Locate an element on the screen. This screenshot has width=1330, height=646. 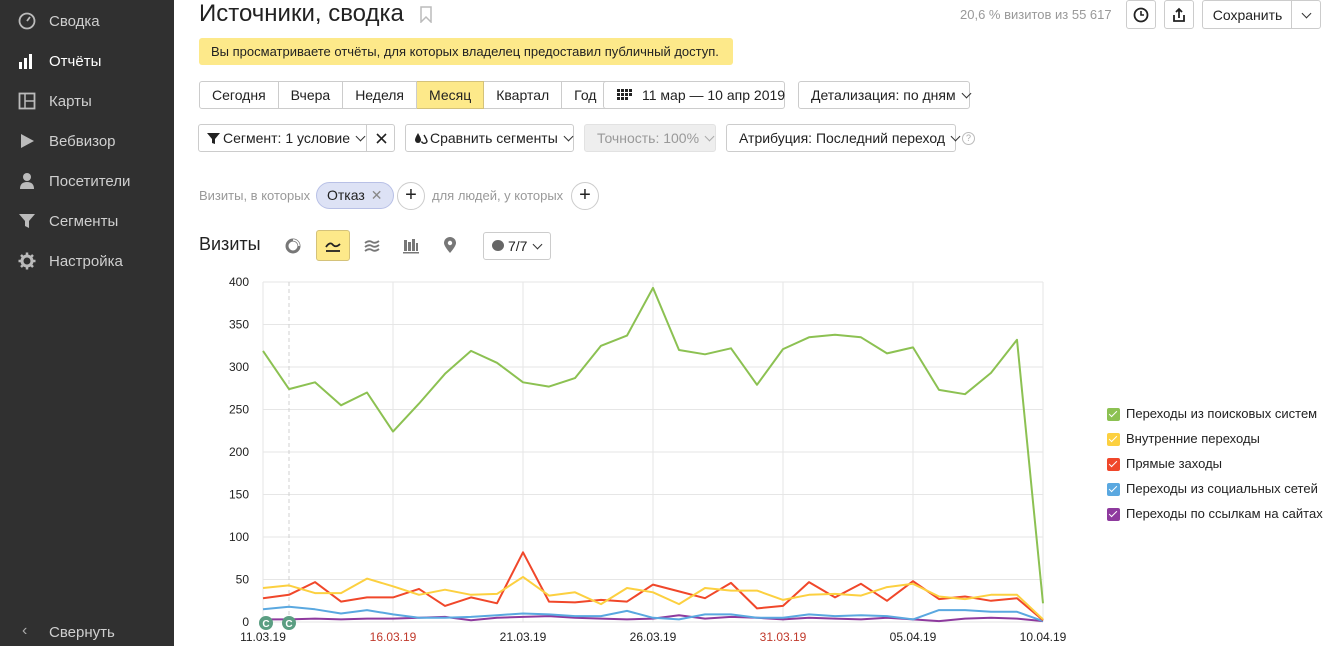
annotations-label: 7/7 is located at coordinates (518, 246).